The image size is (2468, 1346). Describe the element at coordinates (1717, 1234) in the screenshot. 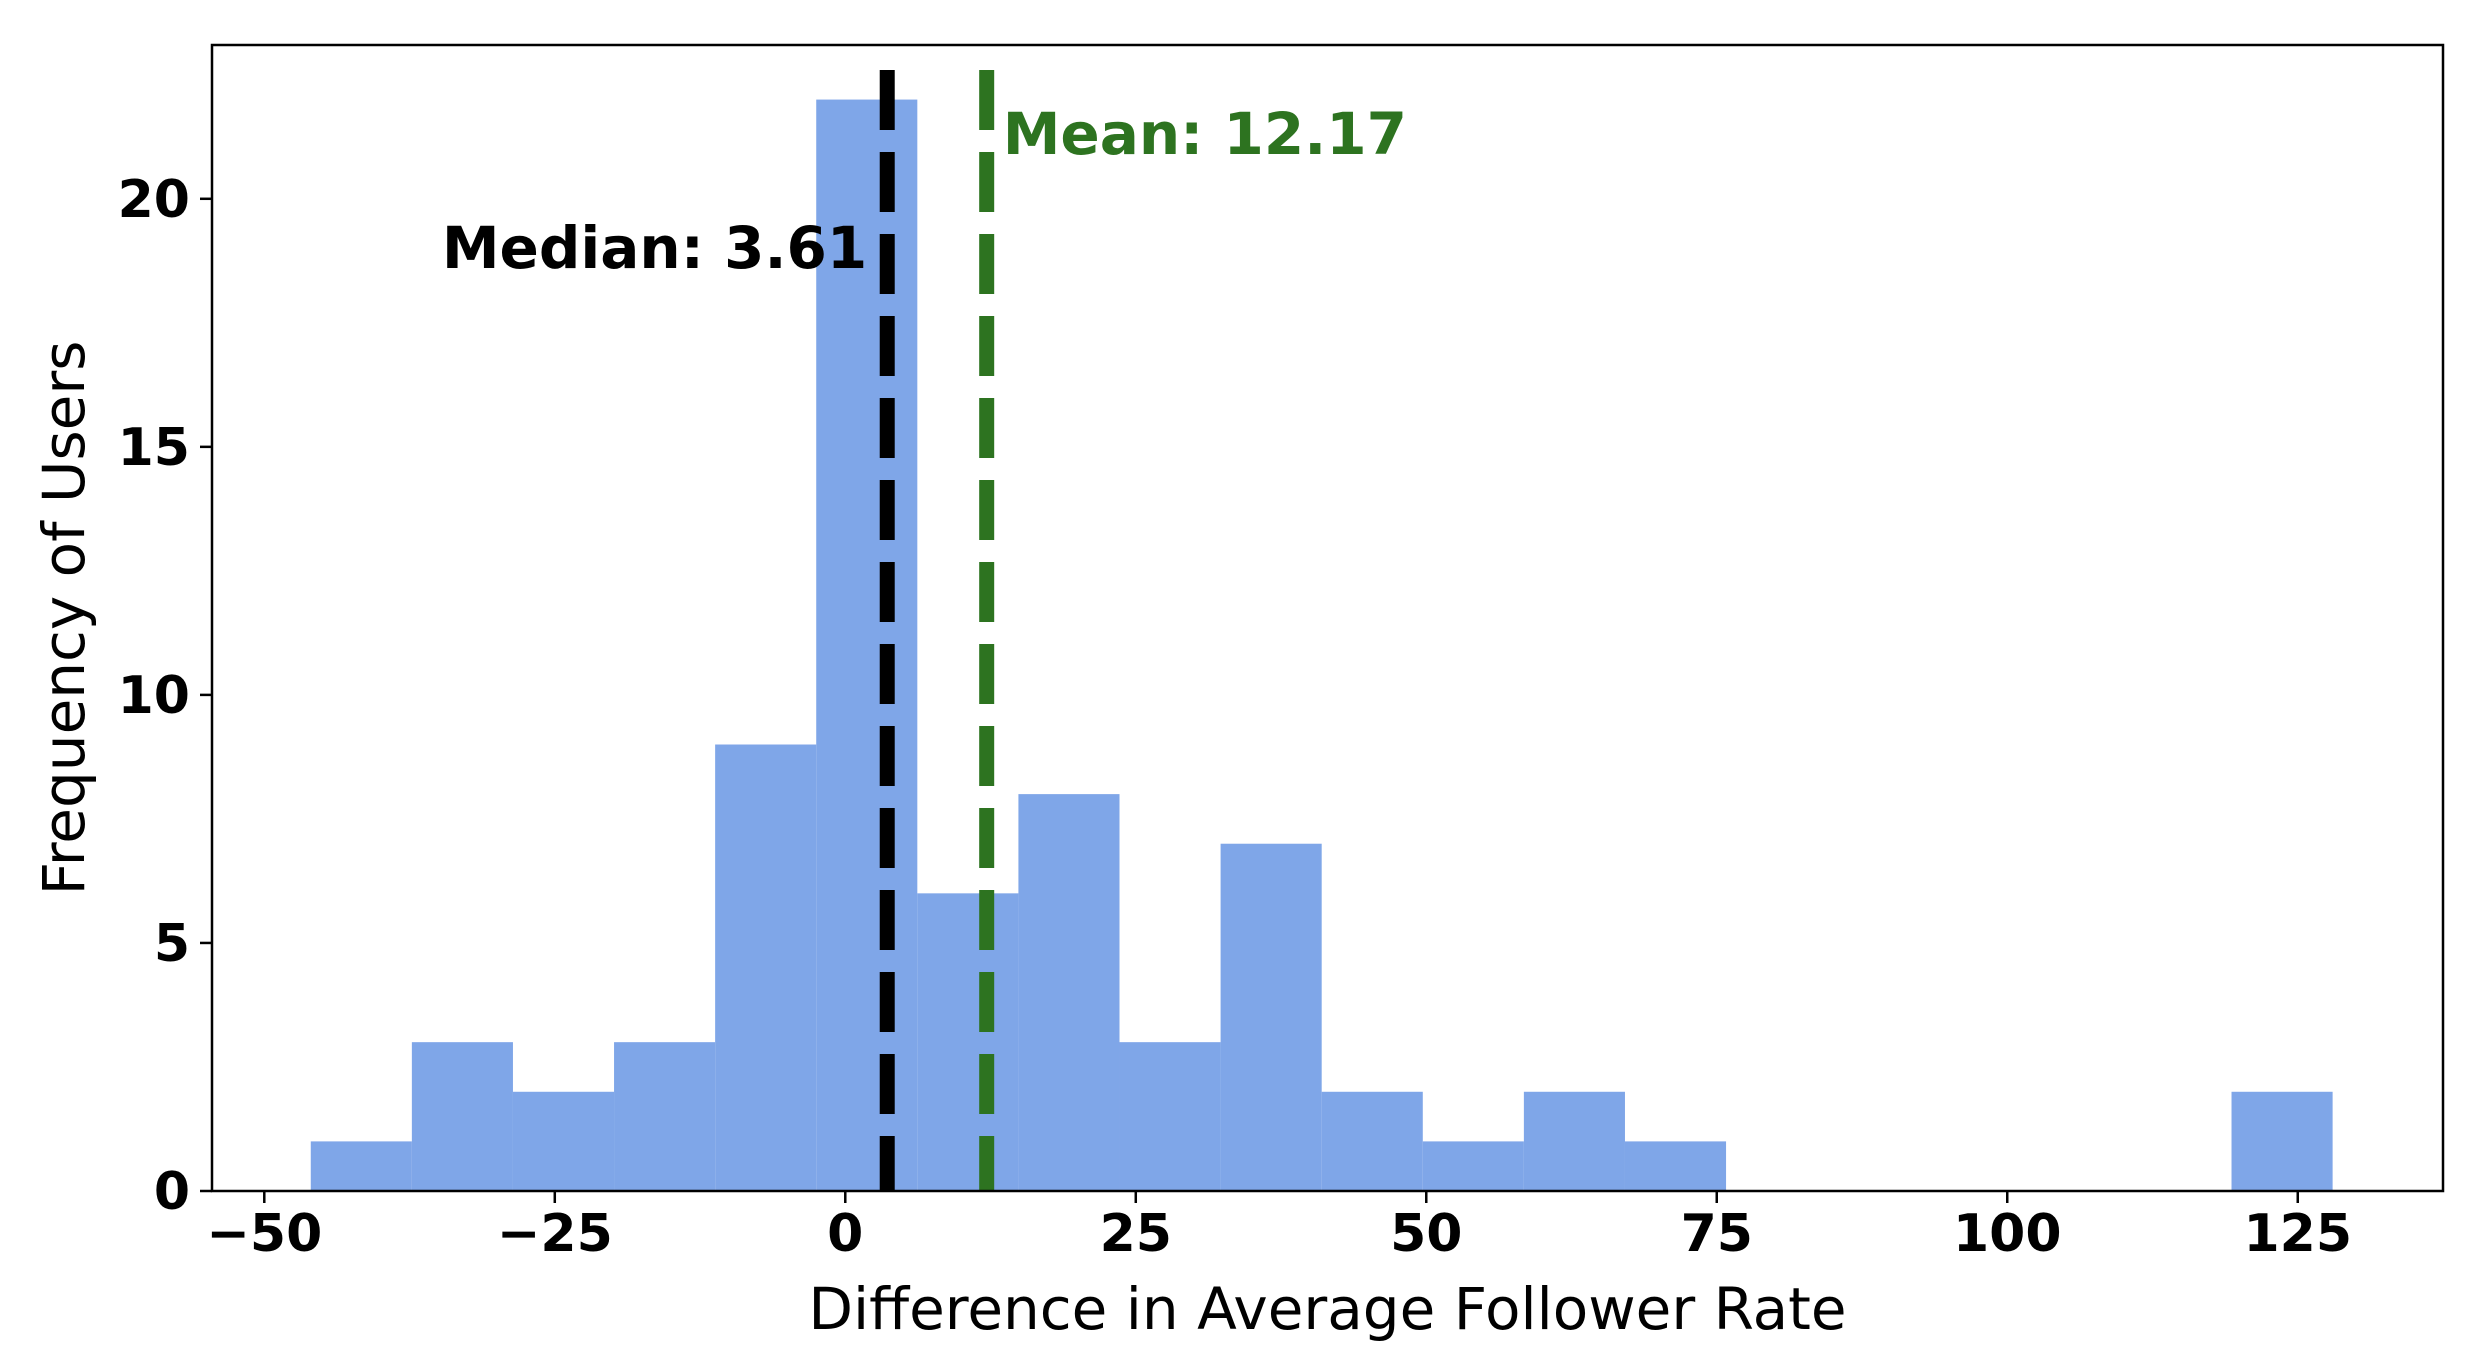

I see `x-tick-label: 75` at that location.